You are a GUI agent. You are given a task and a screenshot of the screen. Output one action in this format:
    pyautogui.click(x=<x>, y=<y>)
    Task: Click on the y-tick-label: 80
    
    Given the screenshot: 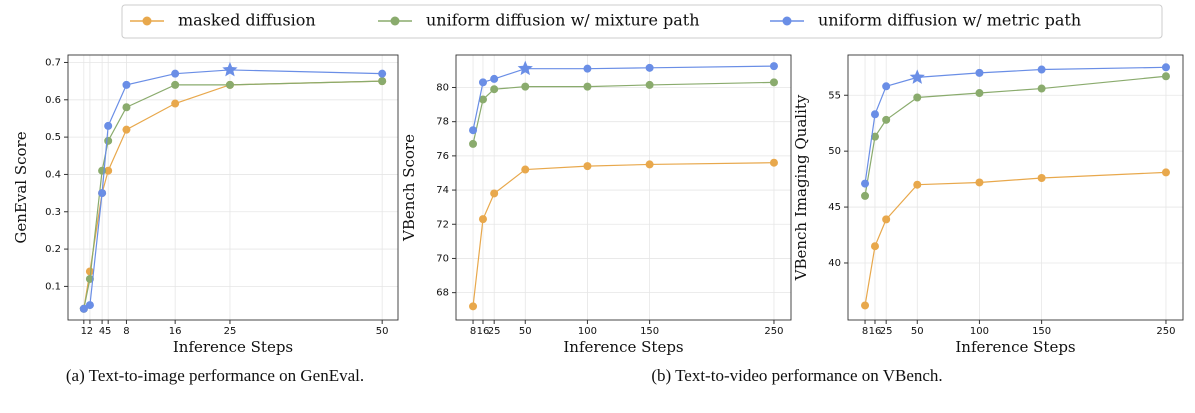 What is the action you would take?
    pyautogui.click(x=442, y=87)
    